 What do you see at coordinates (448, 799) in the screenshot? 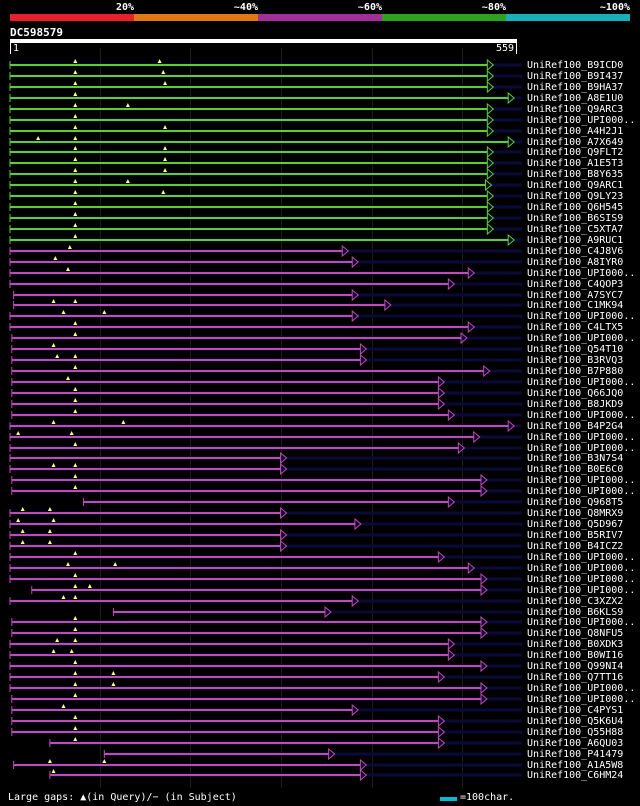
I see `scale-bar` at bounding box center [448, 799].